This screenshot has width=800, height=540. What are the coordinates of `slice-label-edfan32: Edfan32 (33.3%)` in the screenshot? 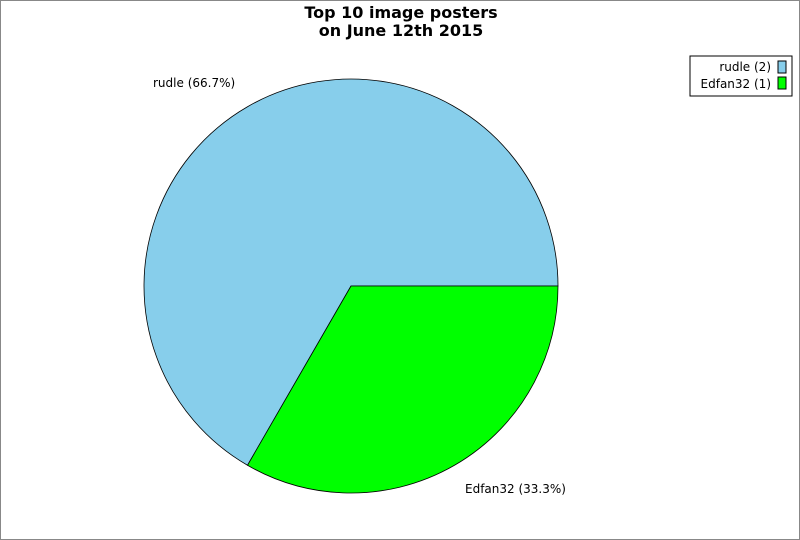 It's located at (515, 489).